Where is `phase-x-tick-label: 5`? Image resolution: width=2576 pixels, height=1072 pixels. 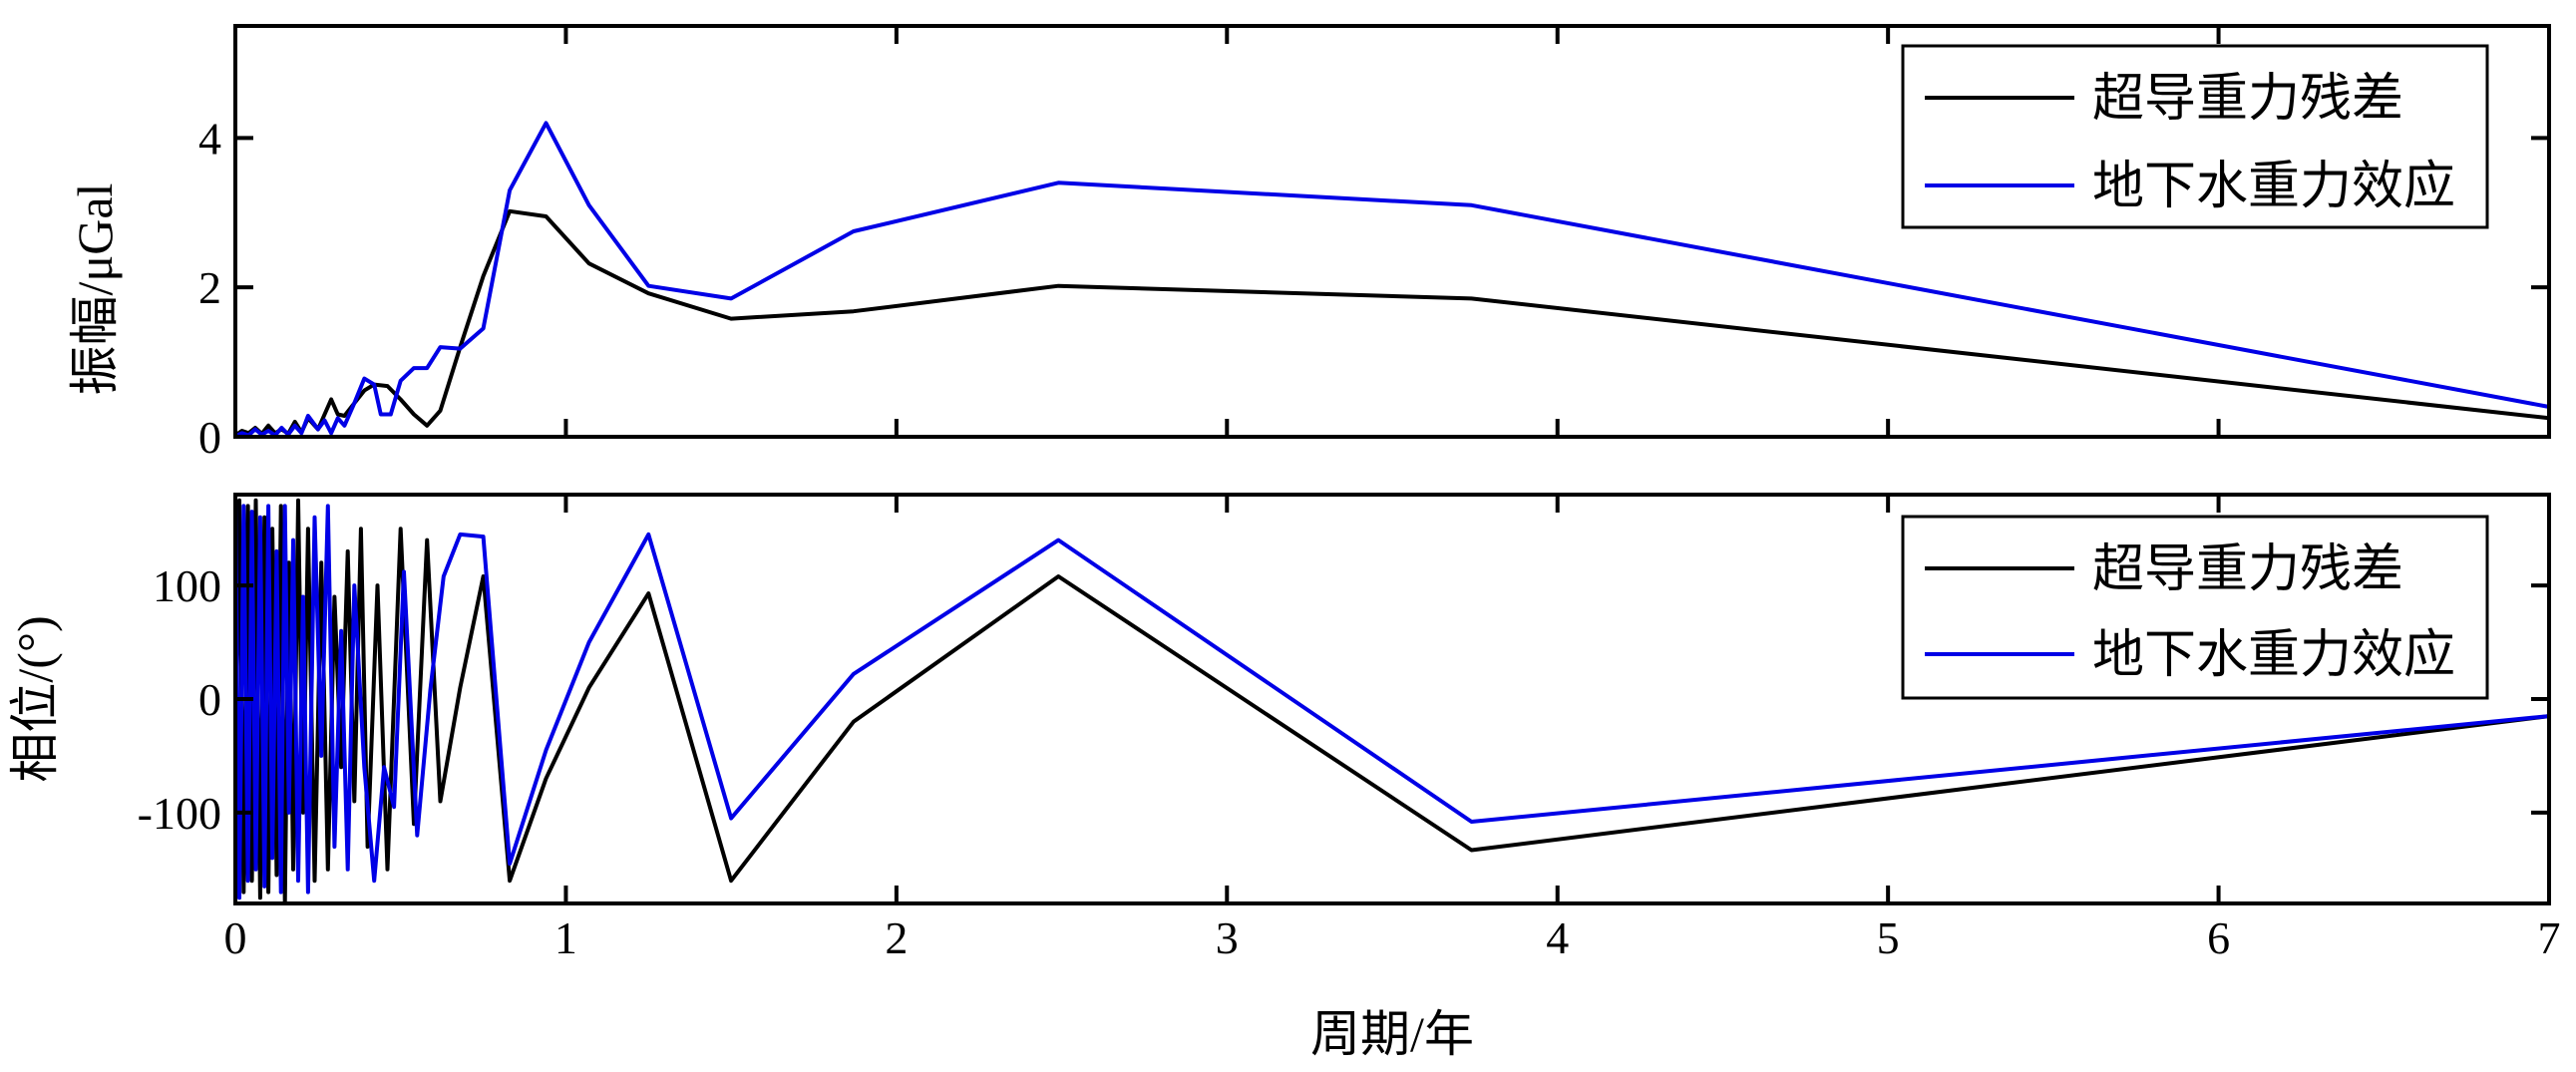
phase-x-tick-label: 5 is located at coordinates (1888, 937).